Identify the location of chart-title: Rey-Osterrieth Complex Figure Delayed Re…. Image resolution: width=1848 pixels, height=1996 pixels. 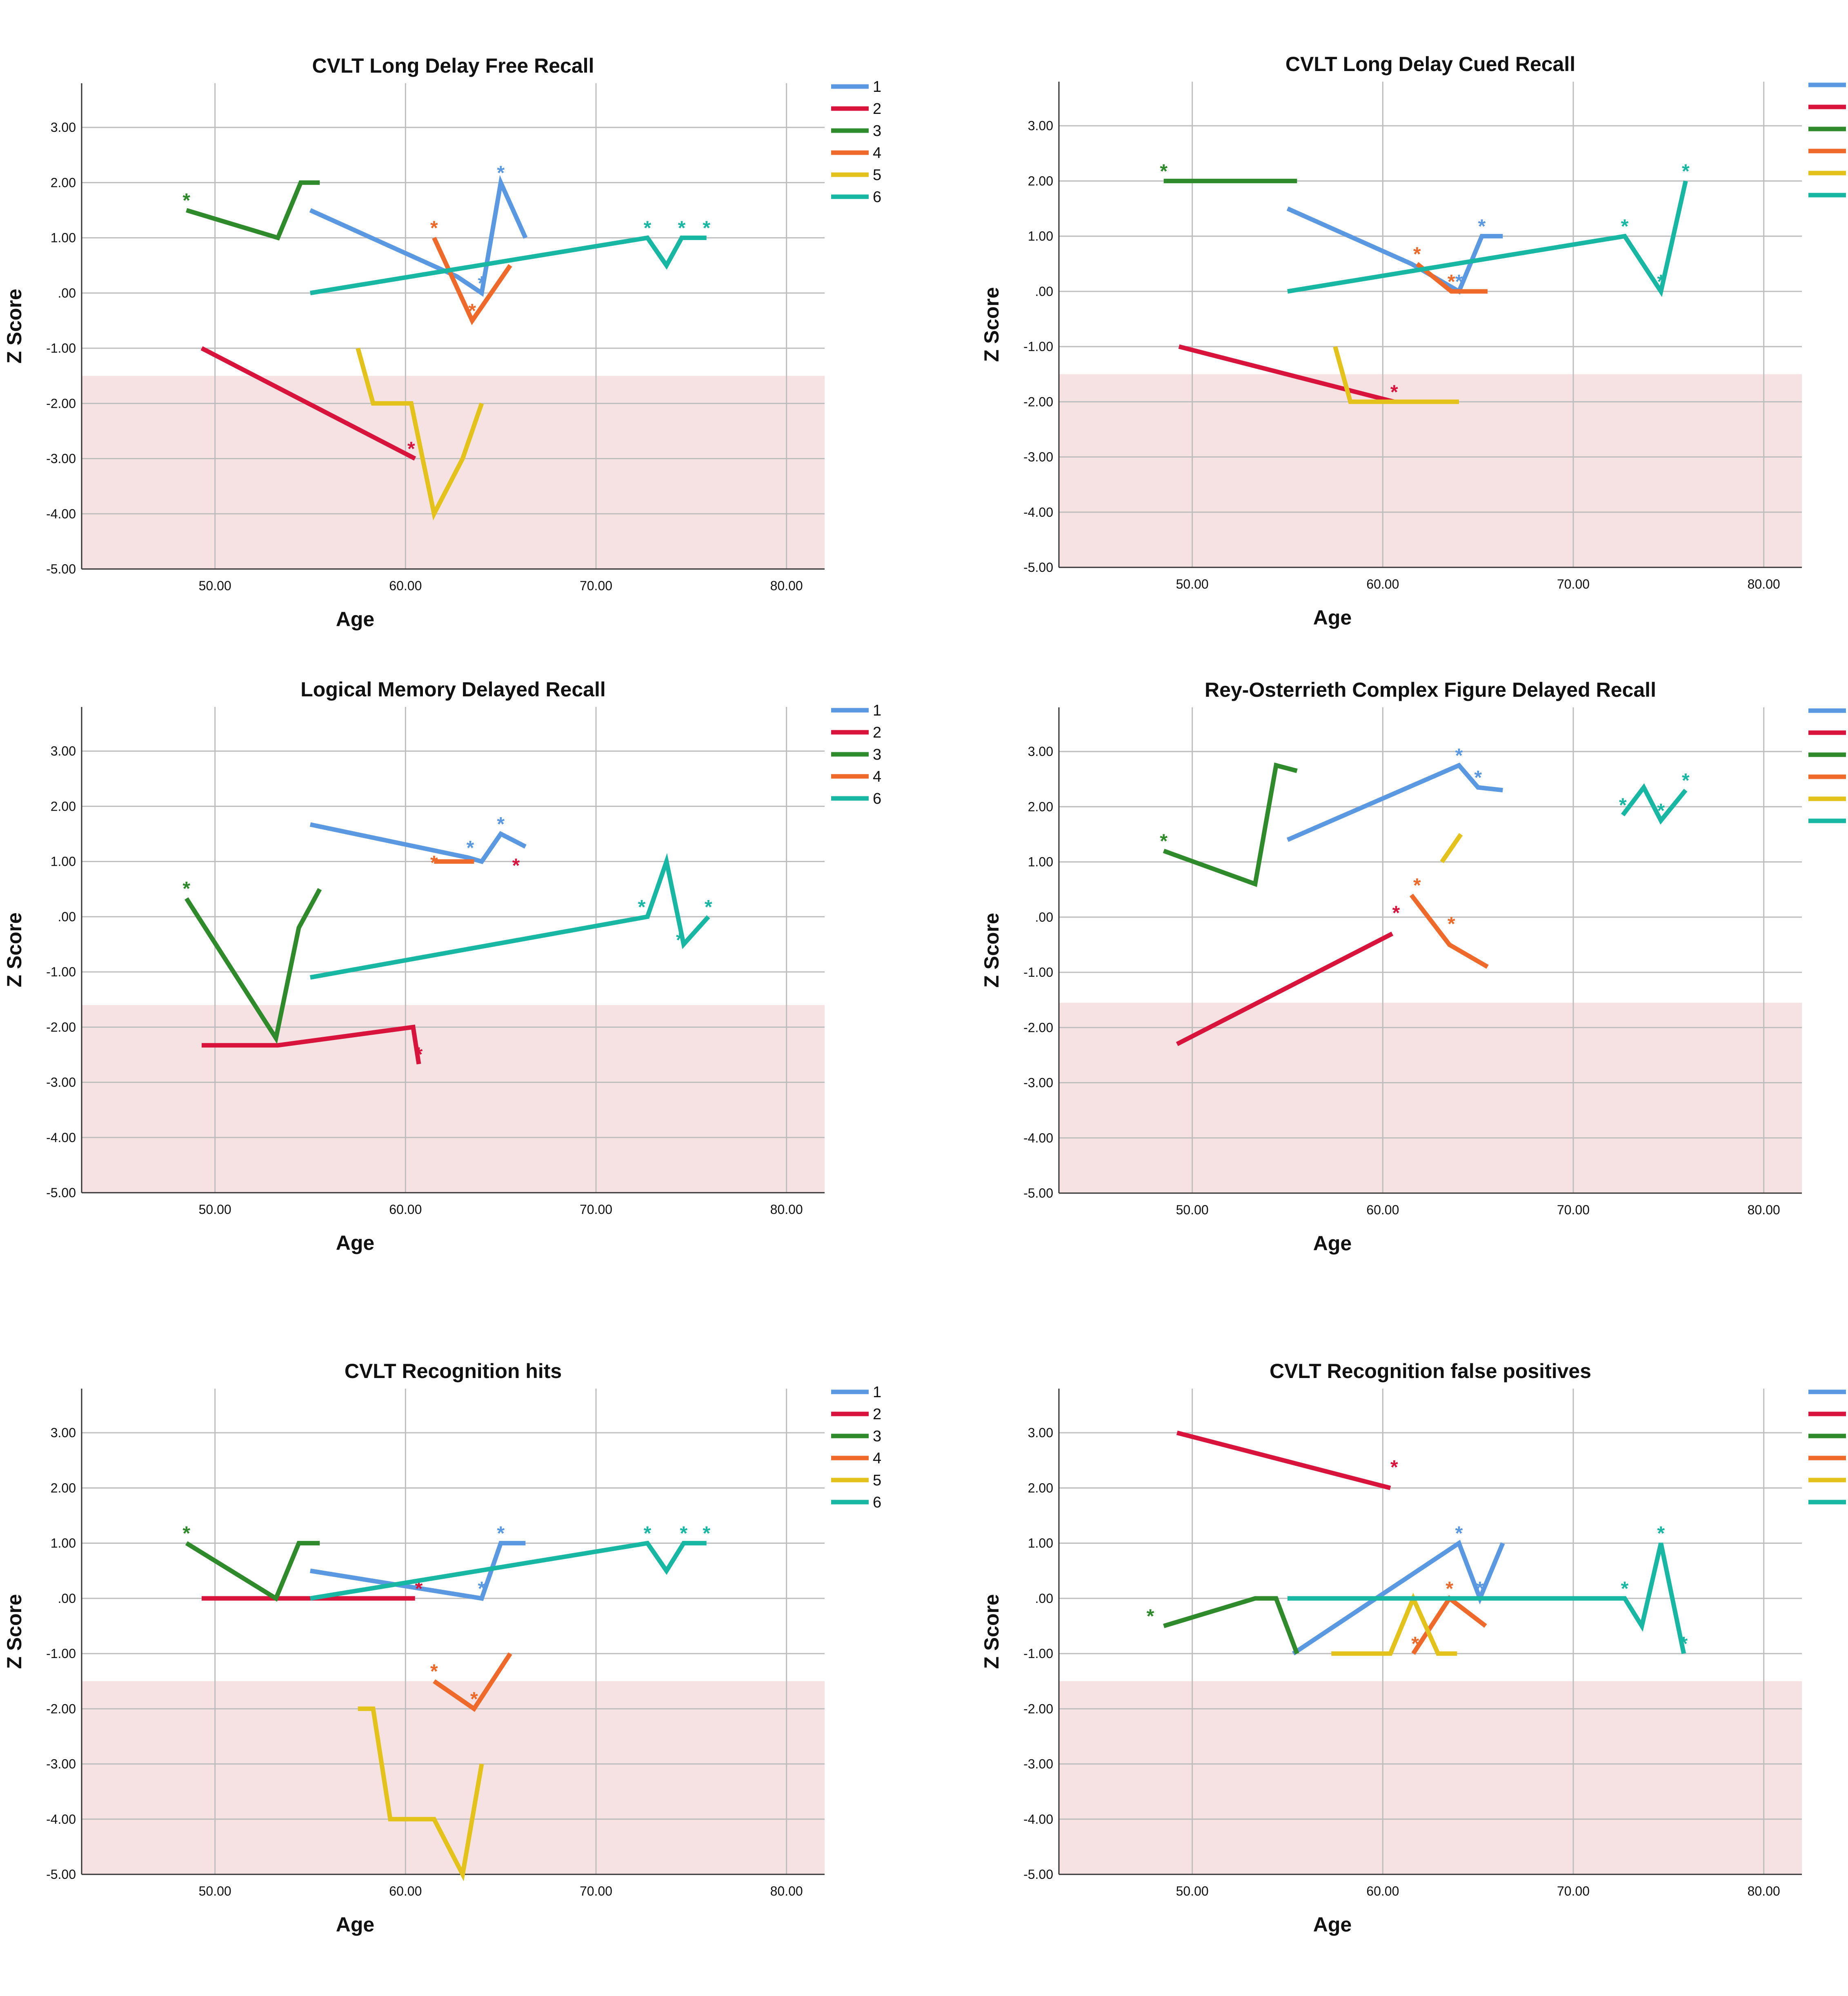
(1430, 689).